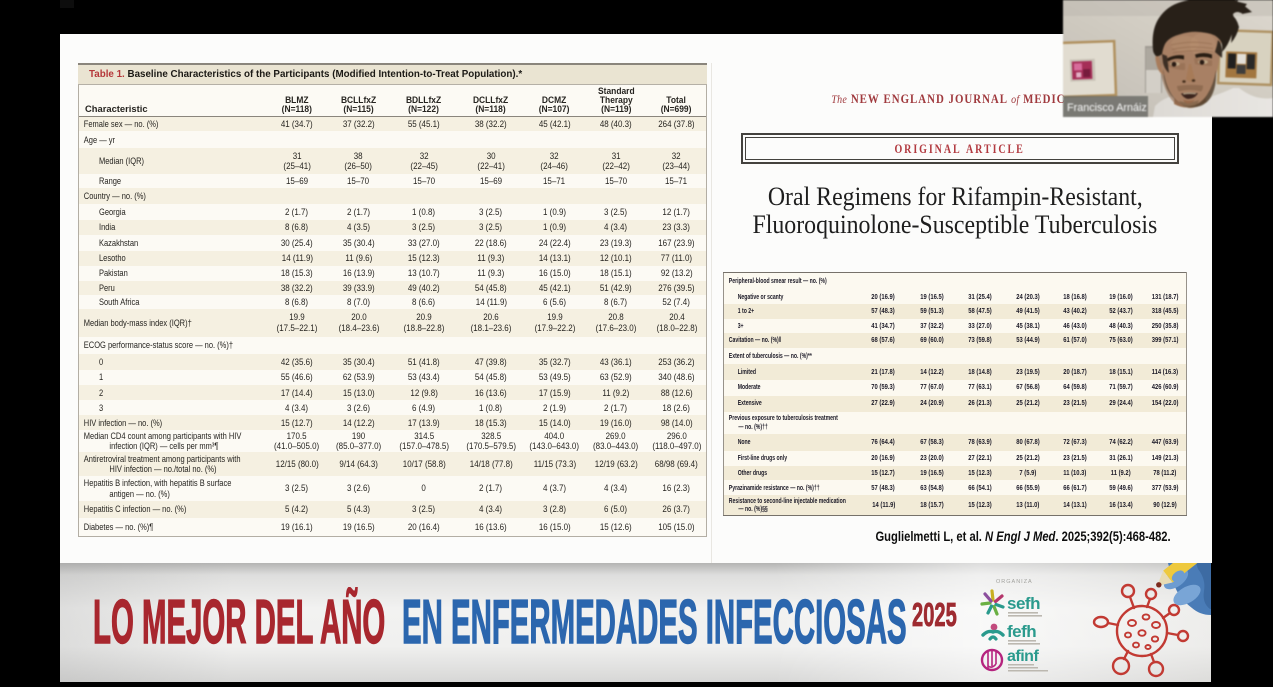  I want to click on svg-text: Francisco Arnáiz, so click(1107, 108).